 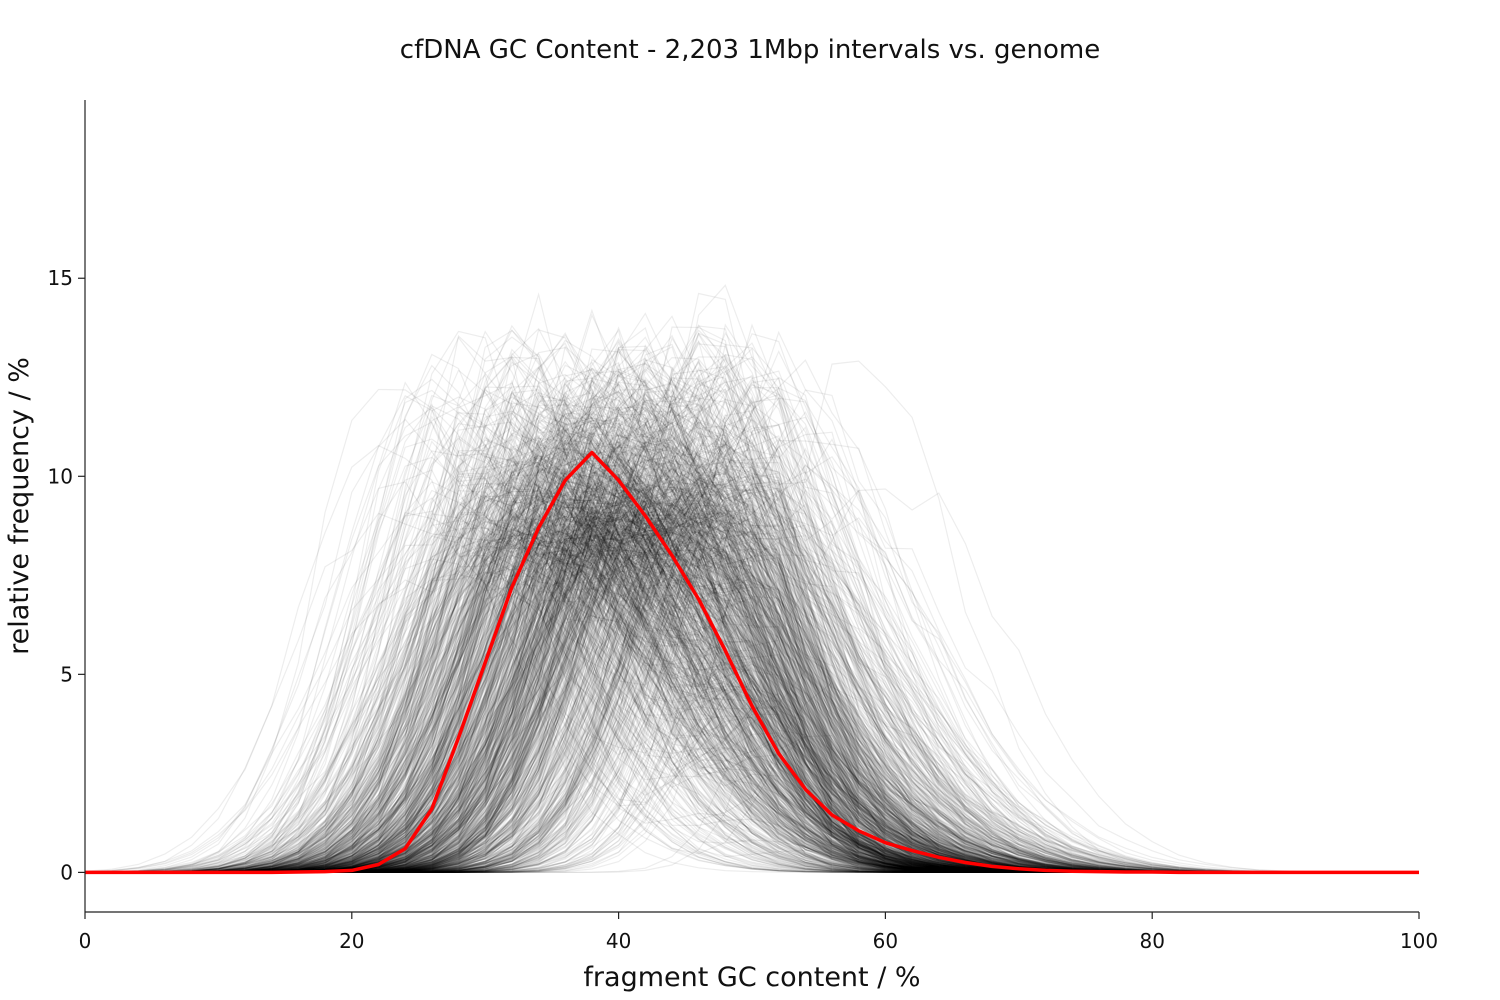 I want to click on x-tick-label: 60, so click(x=885, y=941).